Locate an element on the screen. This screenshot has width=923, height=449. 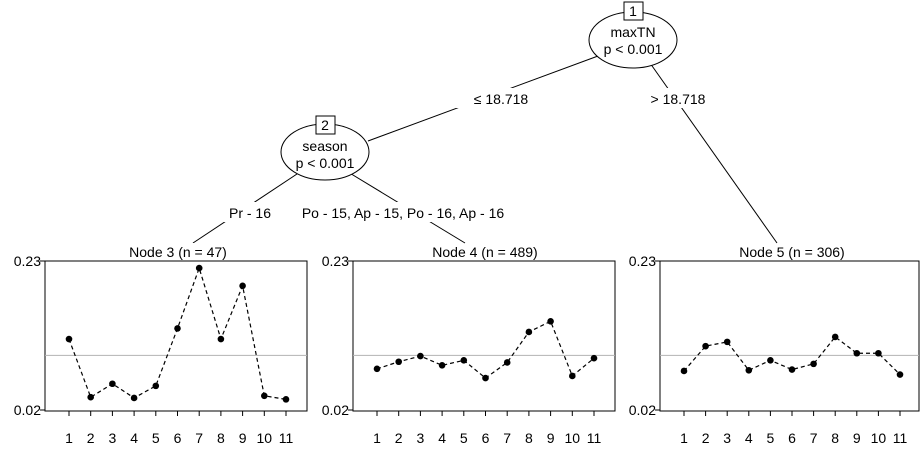
edge-label-2-4: Po - 15, Ap - 15, Po - 16, Ap - 16 is located at coordinates (403, 213).